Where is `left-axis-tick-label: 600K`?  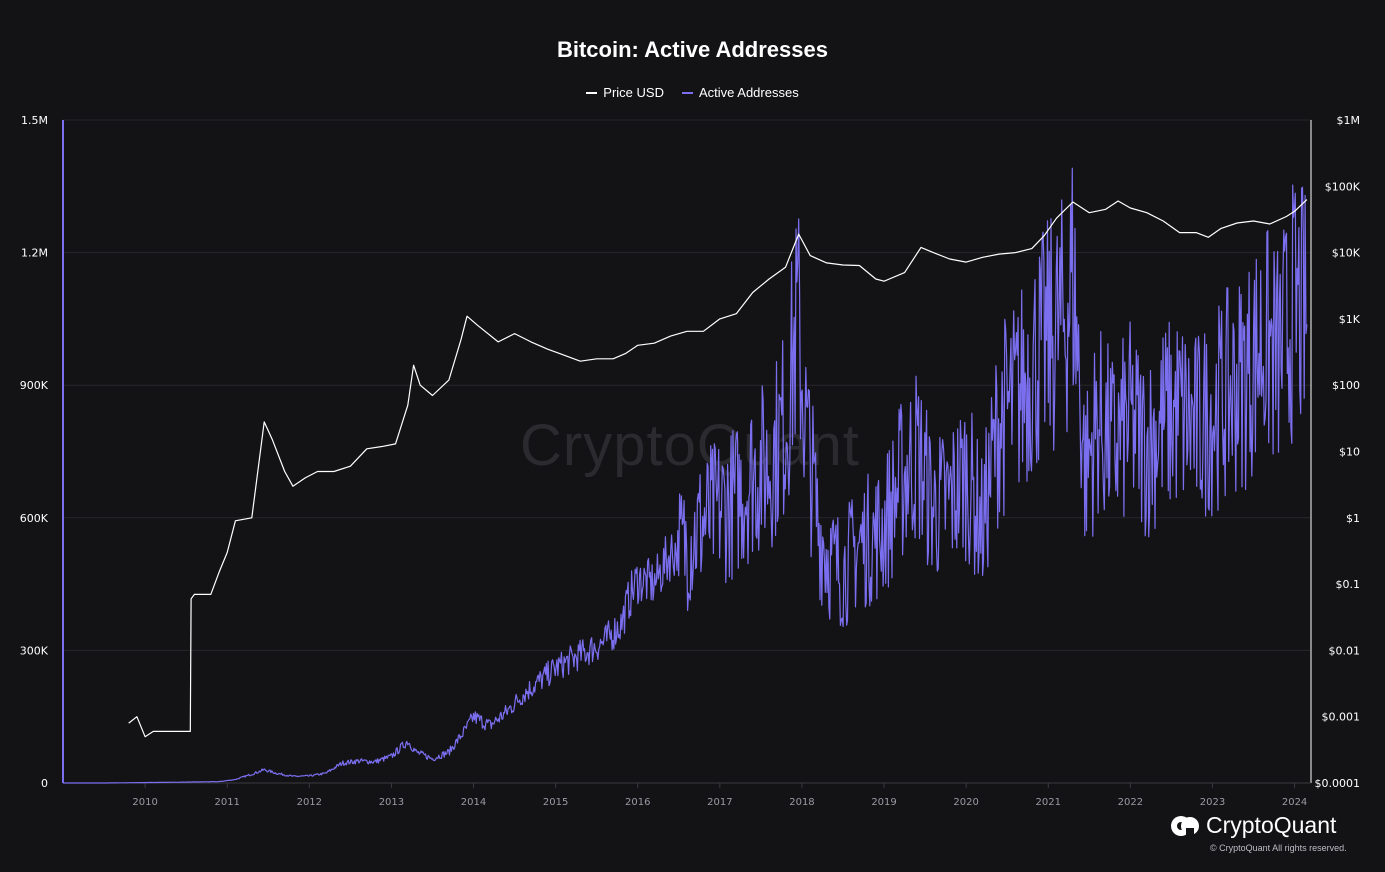 left-axis-tick-label: 600K is located at coordinates (34, 518).